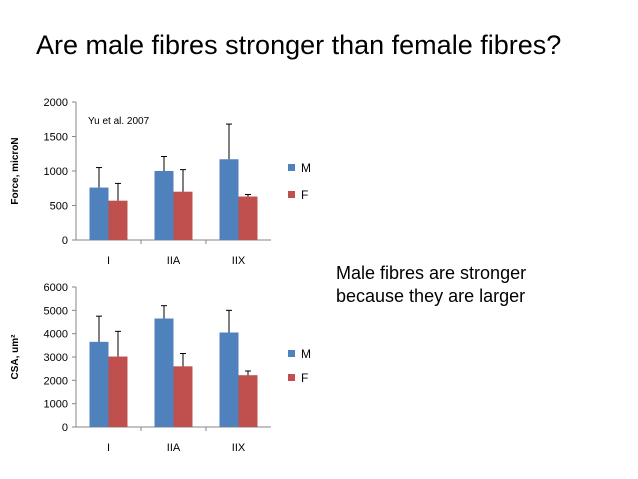 The image size is (638, 479). What do you see at coordinates (306, 354) in the screenshot?
I see `chart1-legend-label-M: M` at bounding box center [306, 354].